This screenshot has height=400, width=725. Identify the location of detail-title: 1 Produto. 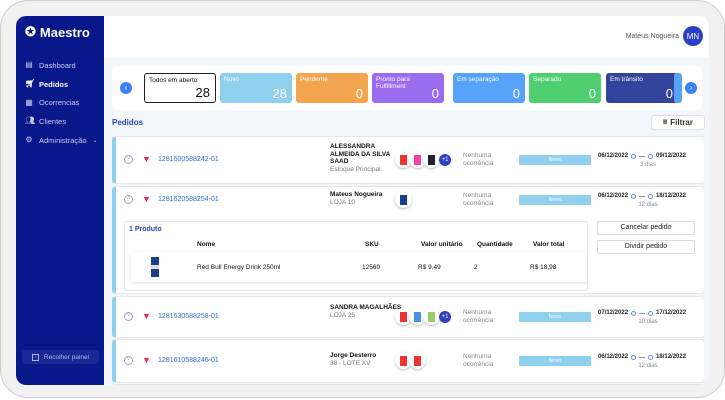
(145, 229).